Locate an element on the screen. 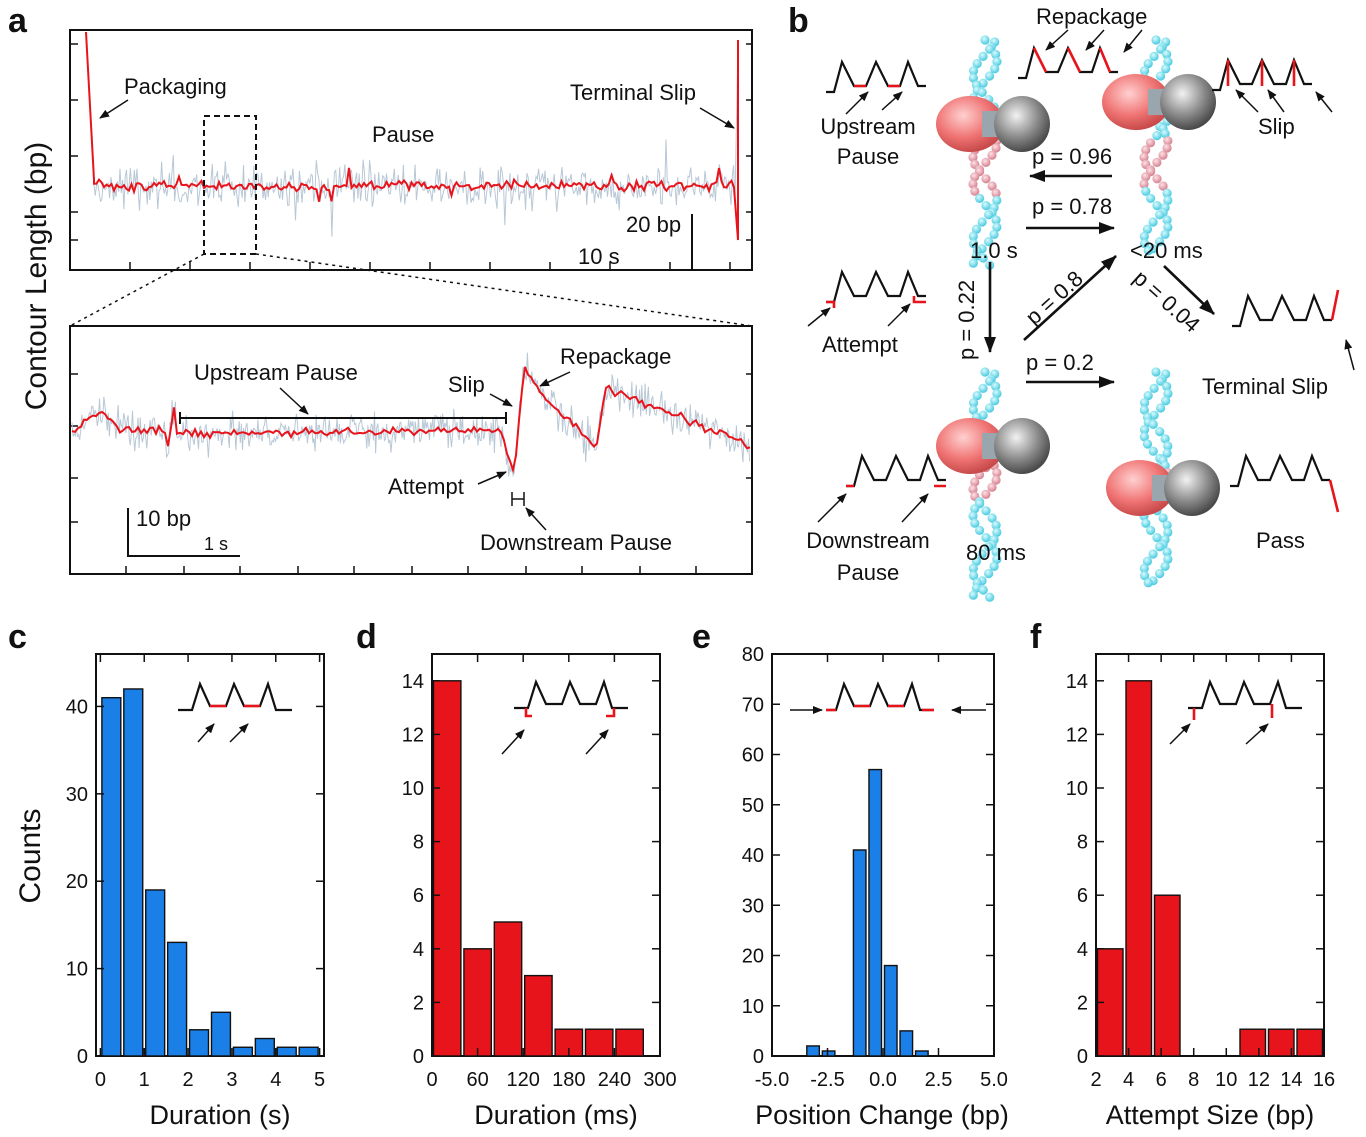  panel-a-top-filtered-trace is located at coordinates (412, 136).